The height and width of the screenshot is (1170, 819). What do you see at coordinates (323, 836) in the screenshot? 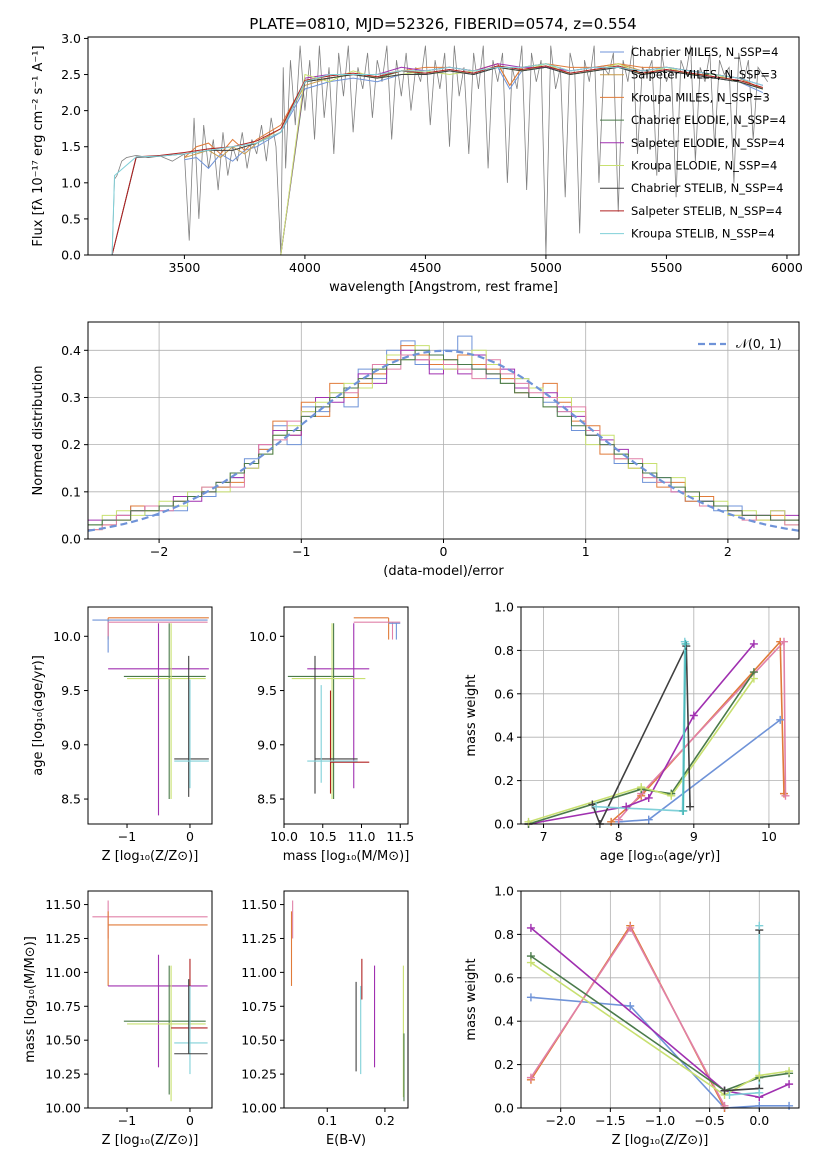
I see `x-tick-label: 10.5` at bounding box center [323, 836].